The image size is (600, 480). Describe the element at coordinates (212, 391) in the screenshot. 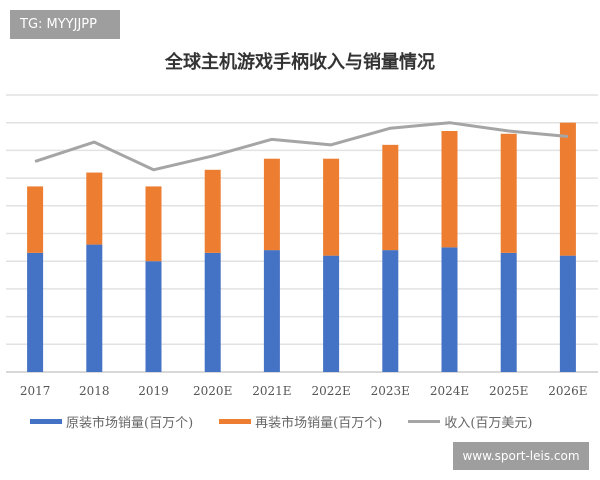

I see `x-tick-label: 2020E` at that location.